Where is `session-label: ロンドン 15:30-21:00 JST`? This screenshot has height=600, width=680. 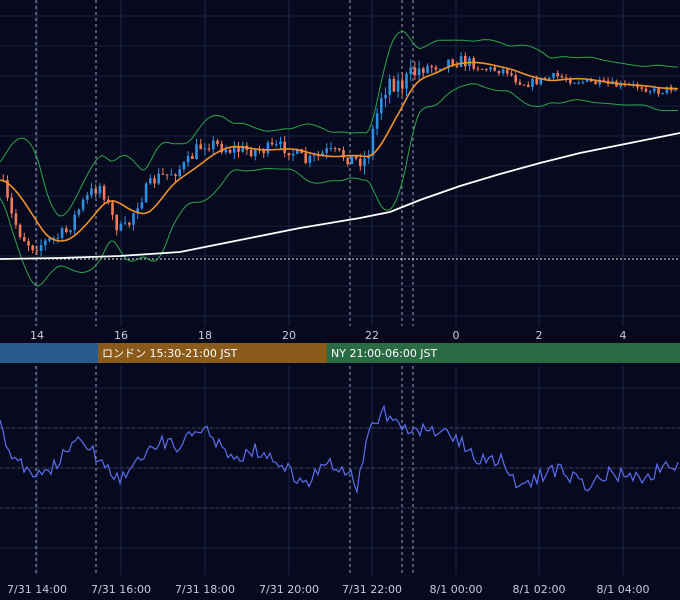 session-label: ロンドン 15:30-21:00 JST is located at coordinates (170, 353).